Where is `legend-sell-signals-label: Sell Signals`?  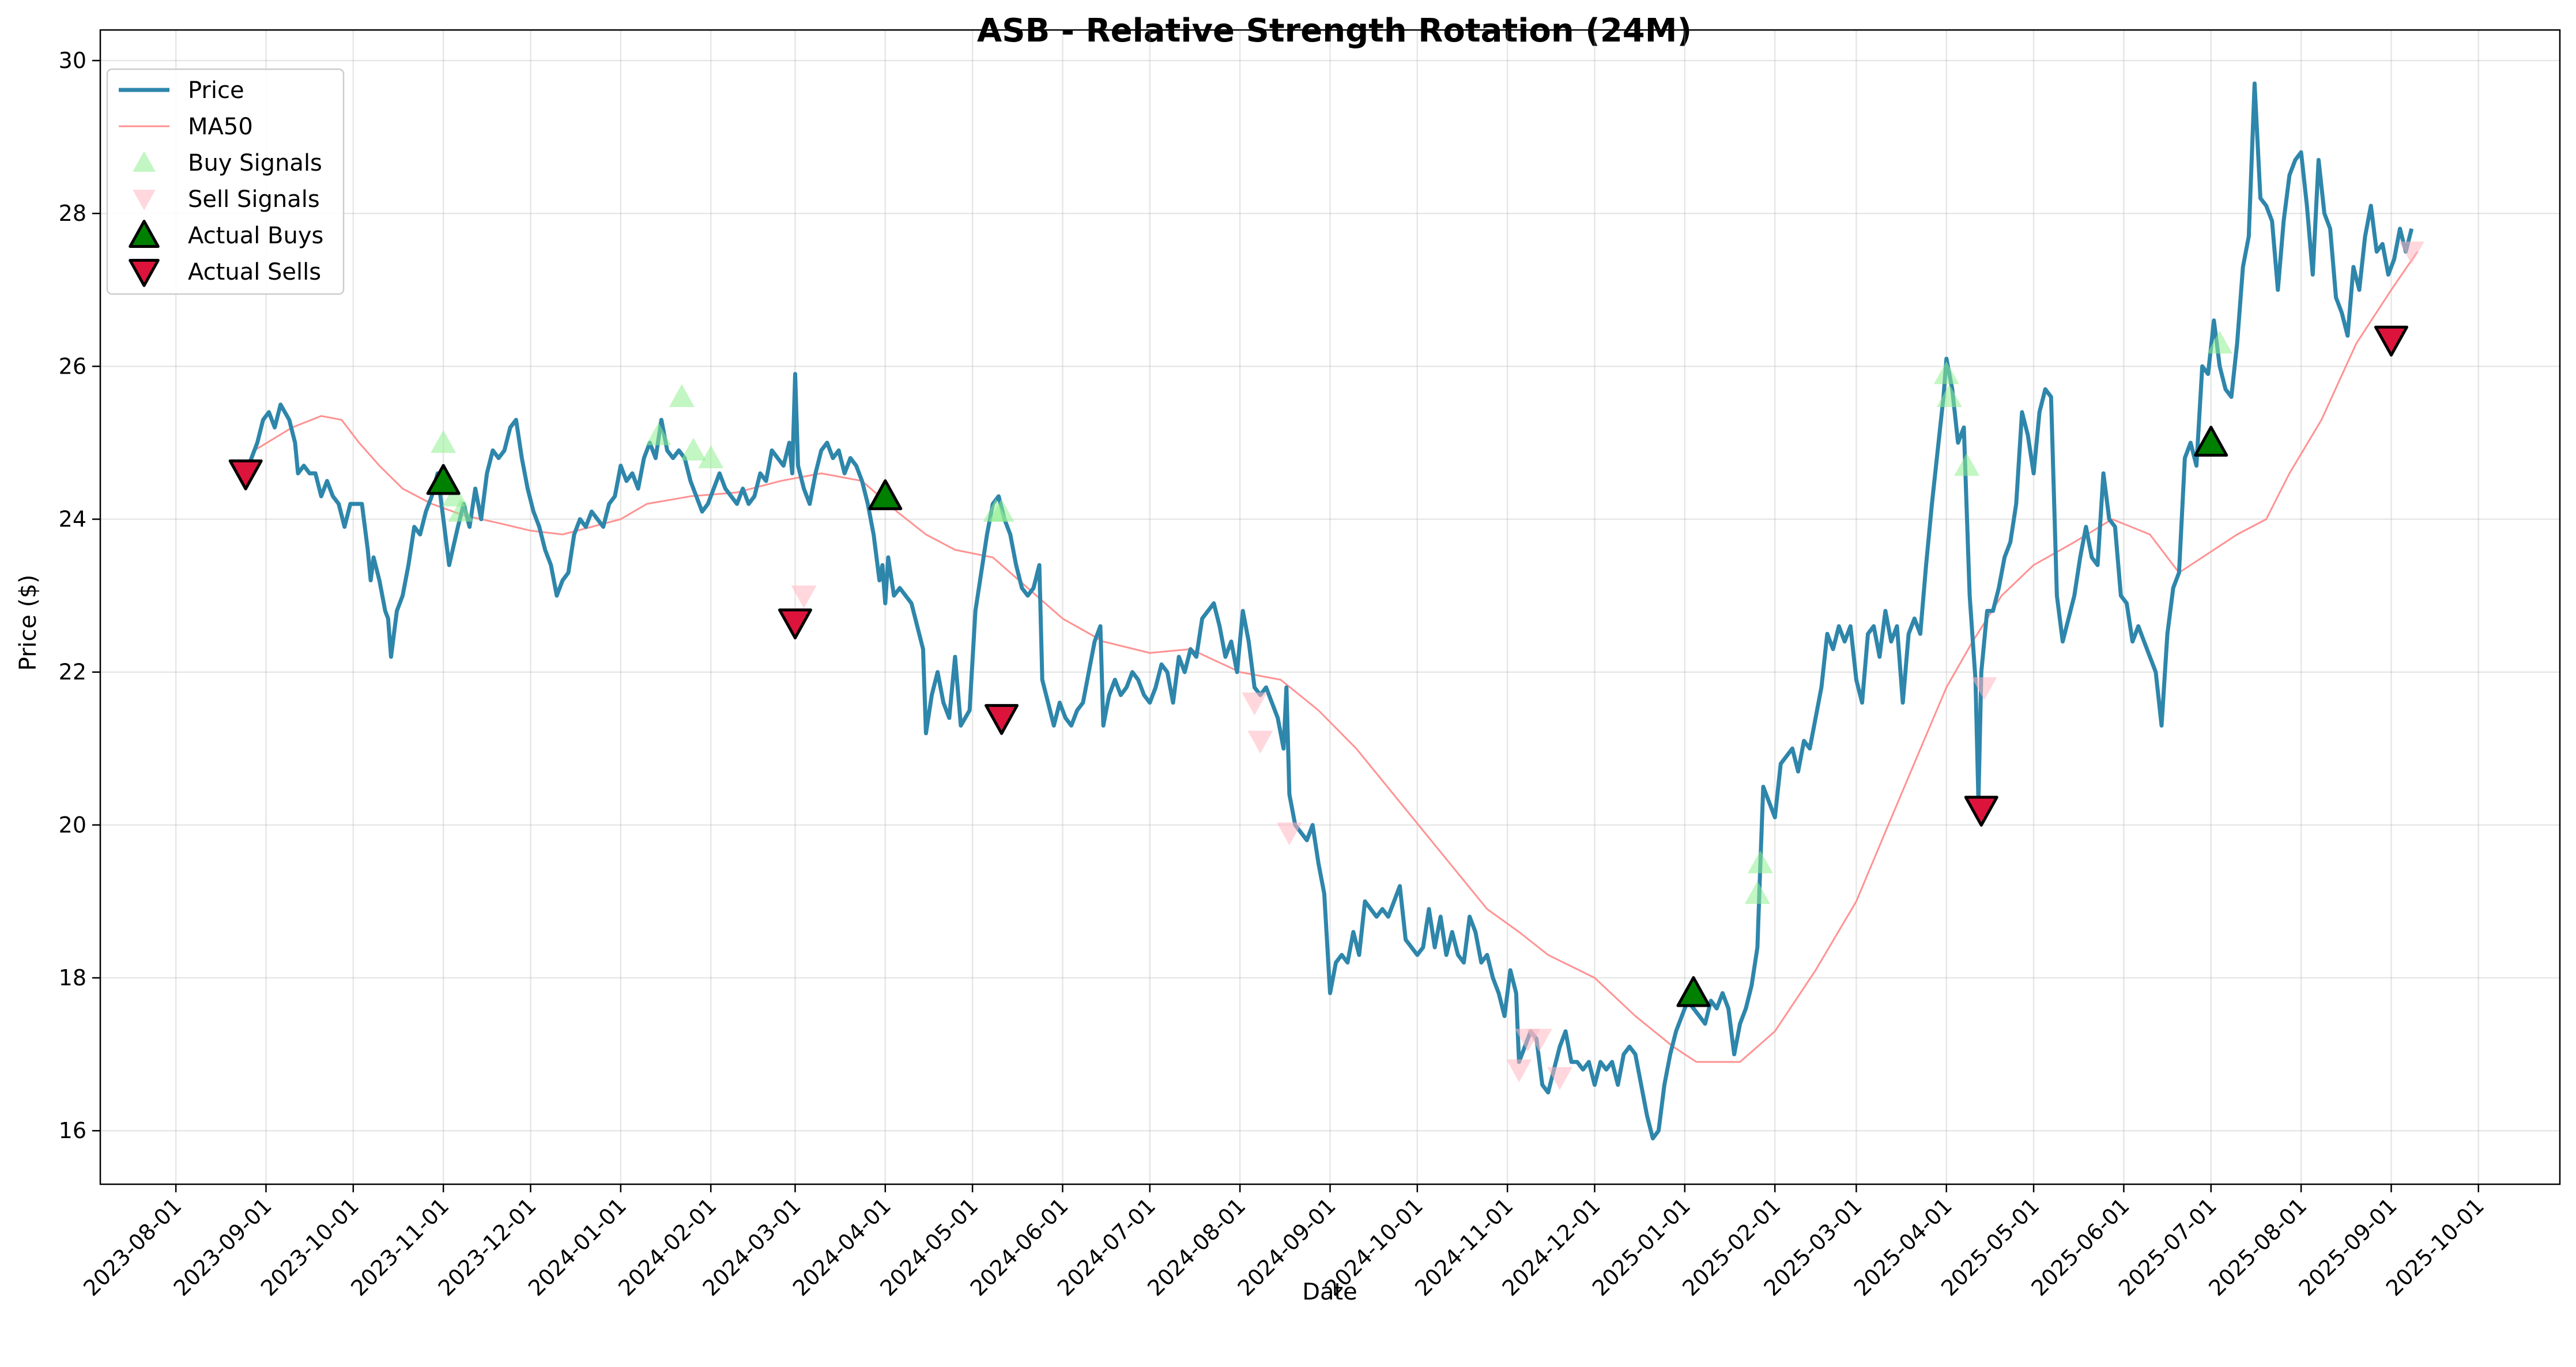
legend-sell-signals-label: Sell Signals is located at coordinates (254, 200).